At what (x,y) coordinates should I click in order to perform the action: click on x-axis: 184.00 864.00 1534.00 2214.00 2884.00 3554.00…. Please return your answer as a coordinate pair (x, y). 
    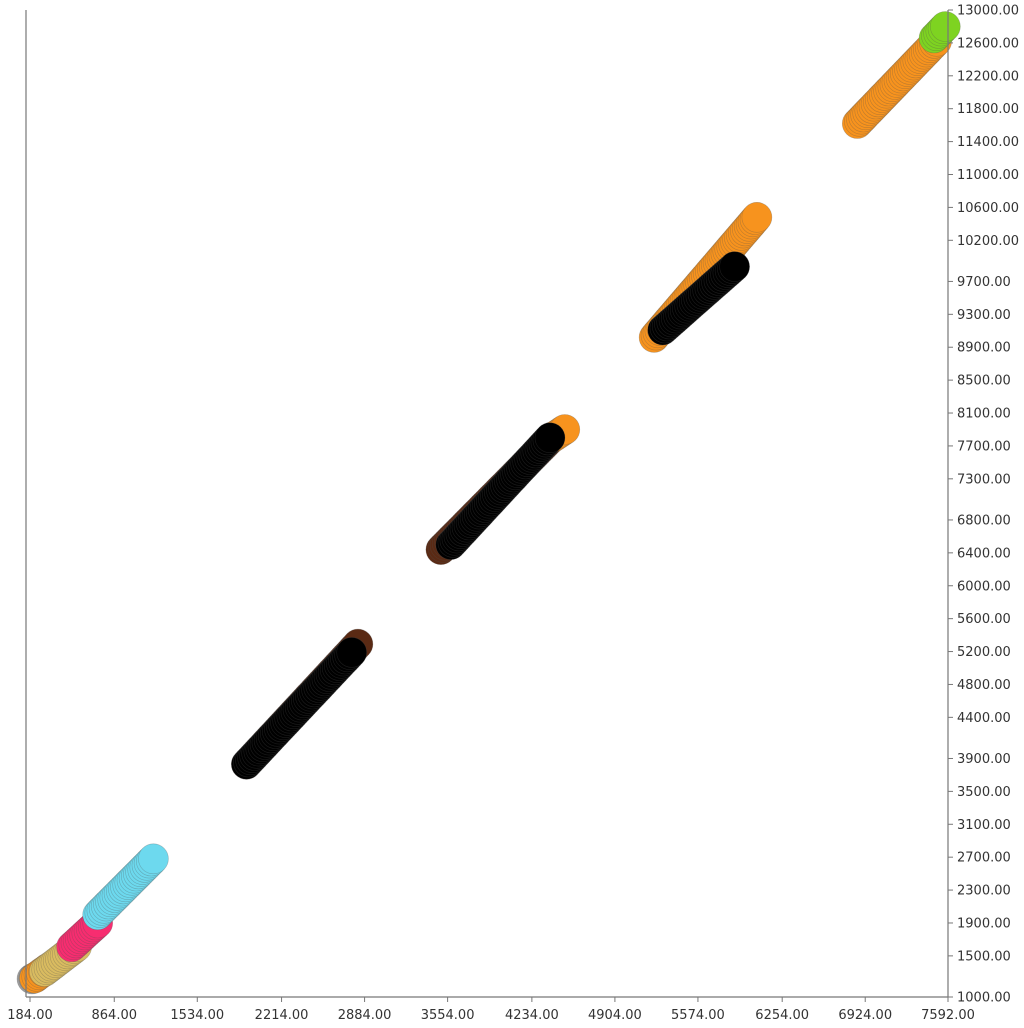
    Looking at the image, I should click on (491, 1010).